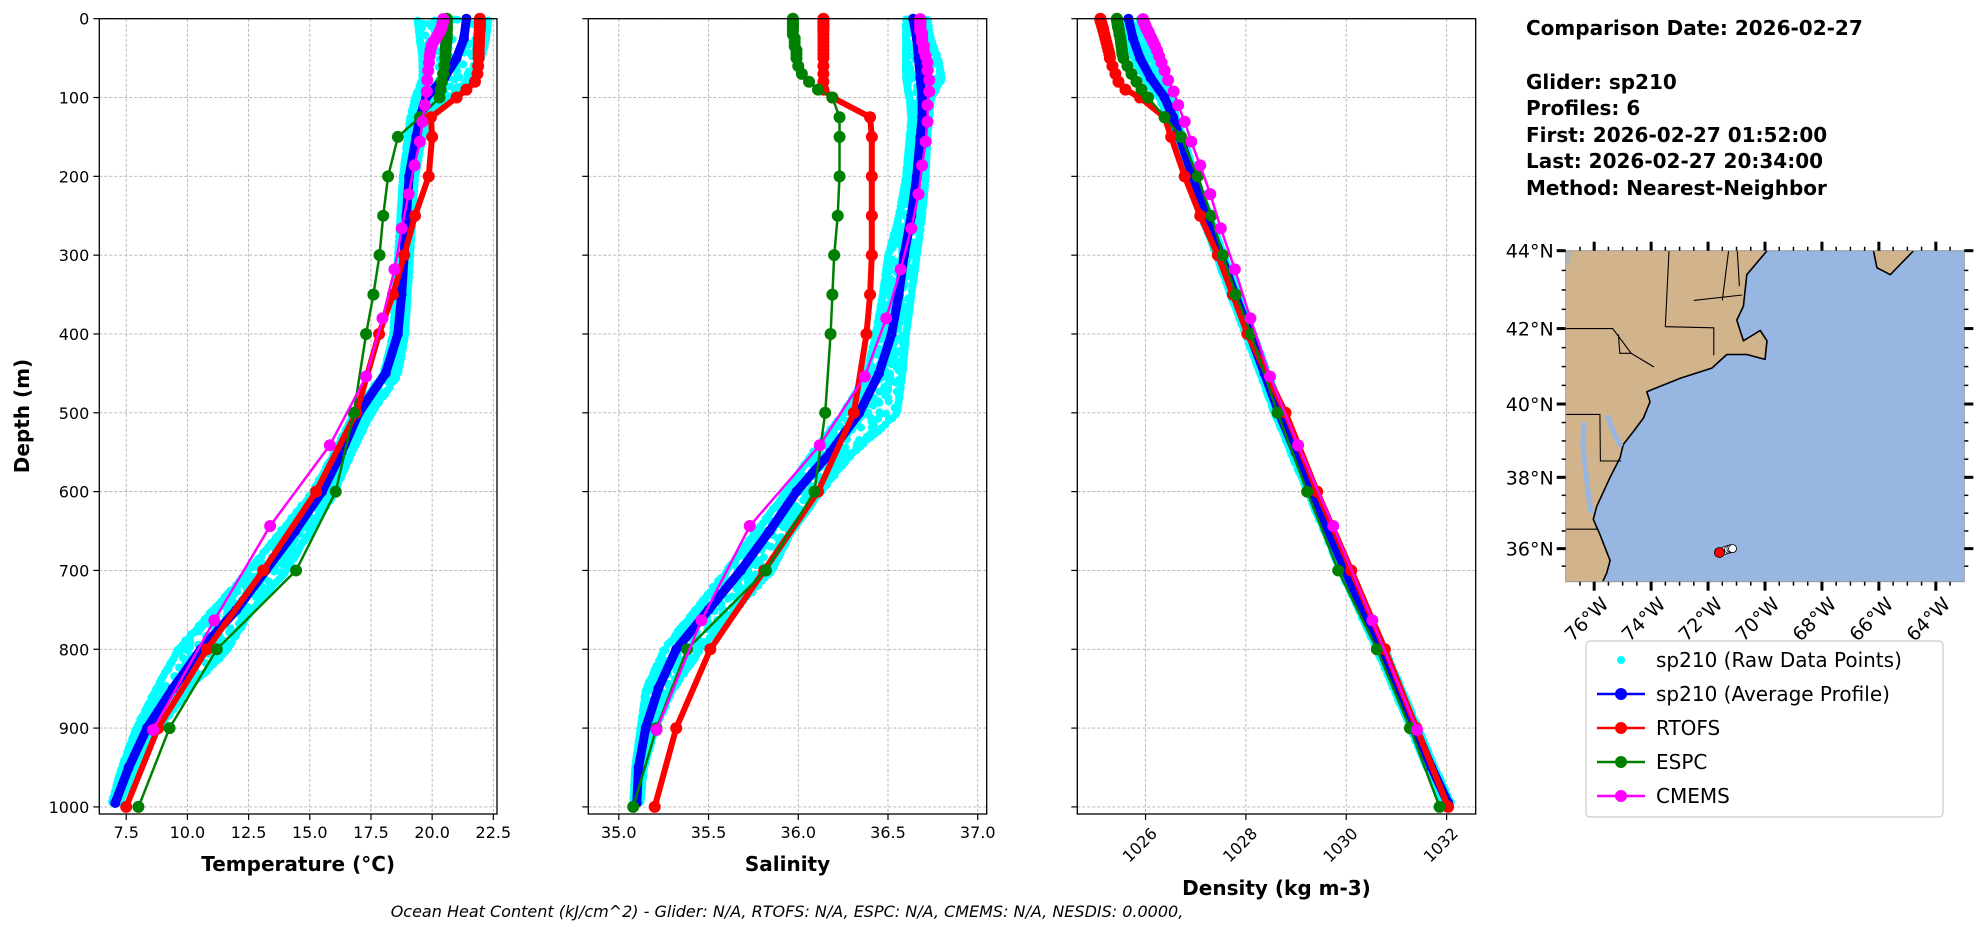 The width and height of the screenshot is (1978, 934). What do you see at coordinates (310, 832) in the screenshot?
I see `x-tick-label: 15.0` at bounding box center [310, 832].